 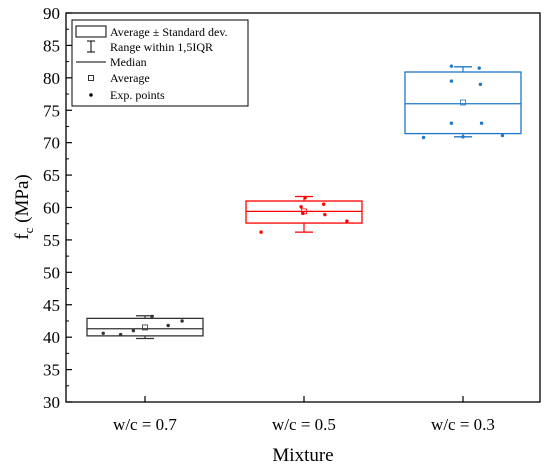 What do you see at coordinates (137, 95) in the screenshot?
I see `legend-label: Exp. points` at bounding box center [137, 95].